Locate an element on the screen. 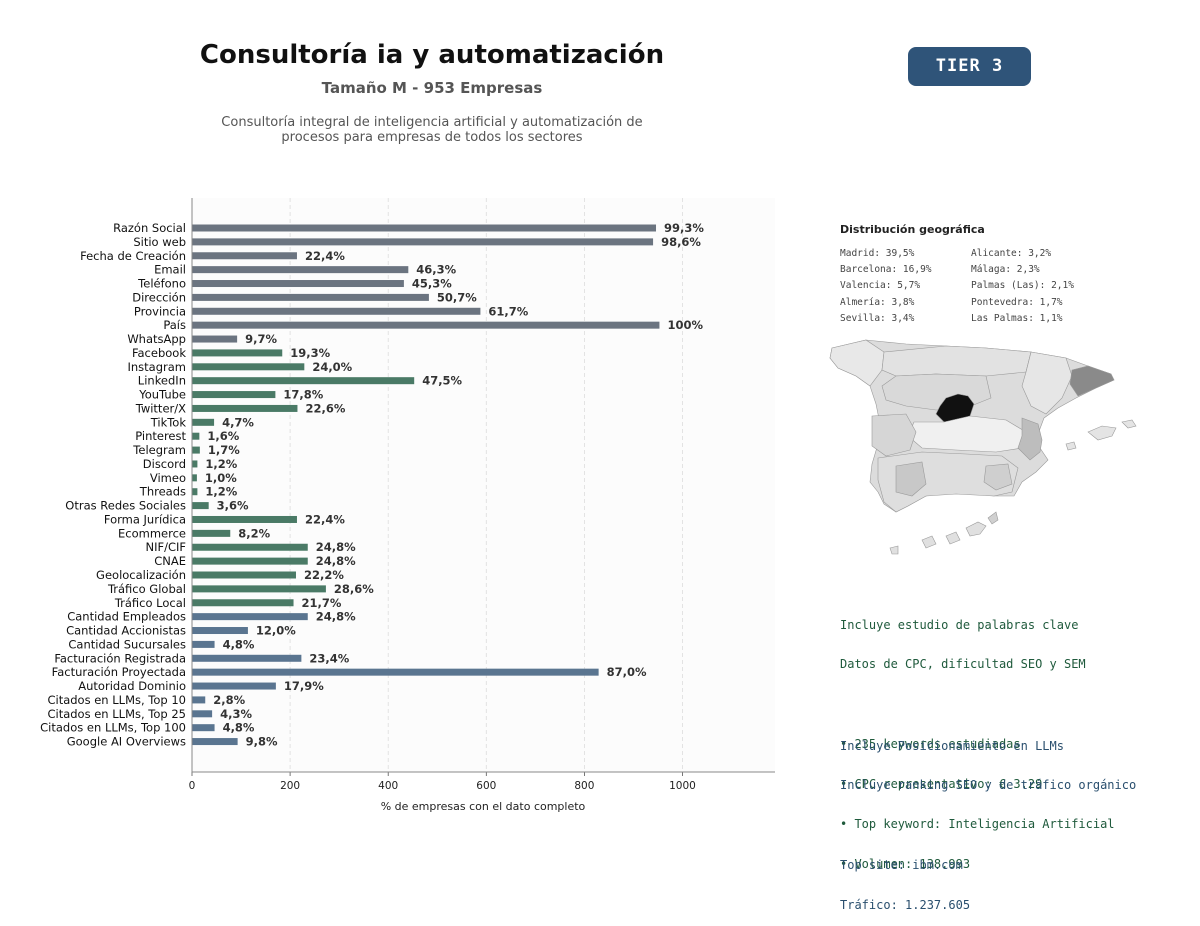 This screenshot has width=1200, height=926. data-label: 17,9% is located at coordinates (304, 686).